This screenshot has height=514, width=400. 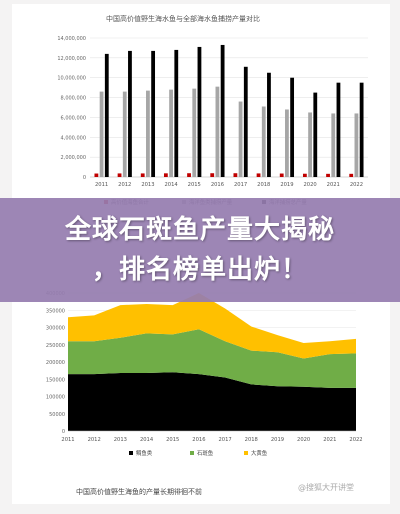 I want to click on y-tick-label: 50000, so click(x=57, y=415).